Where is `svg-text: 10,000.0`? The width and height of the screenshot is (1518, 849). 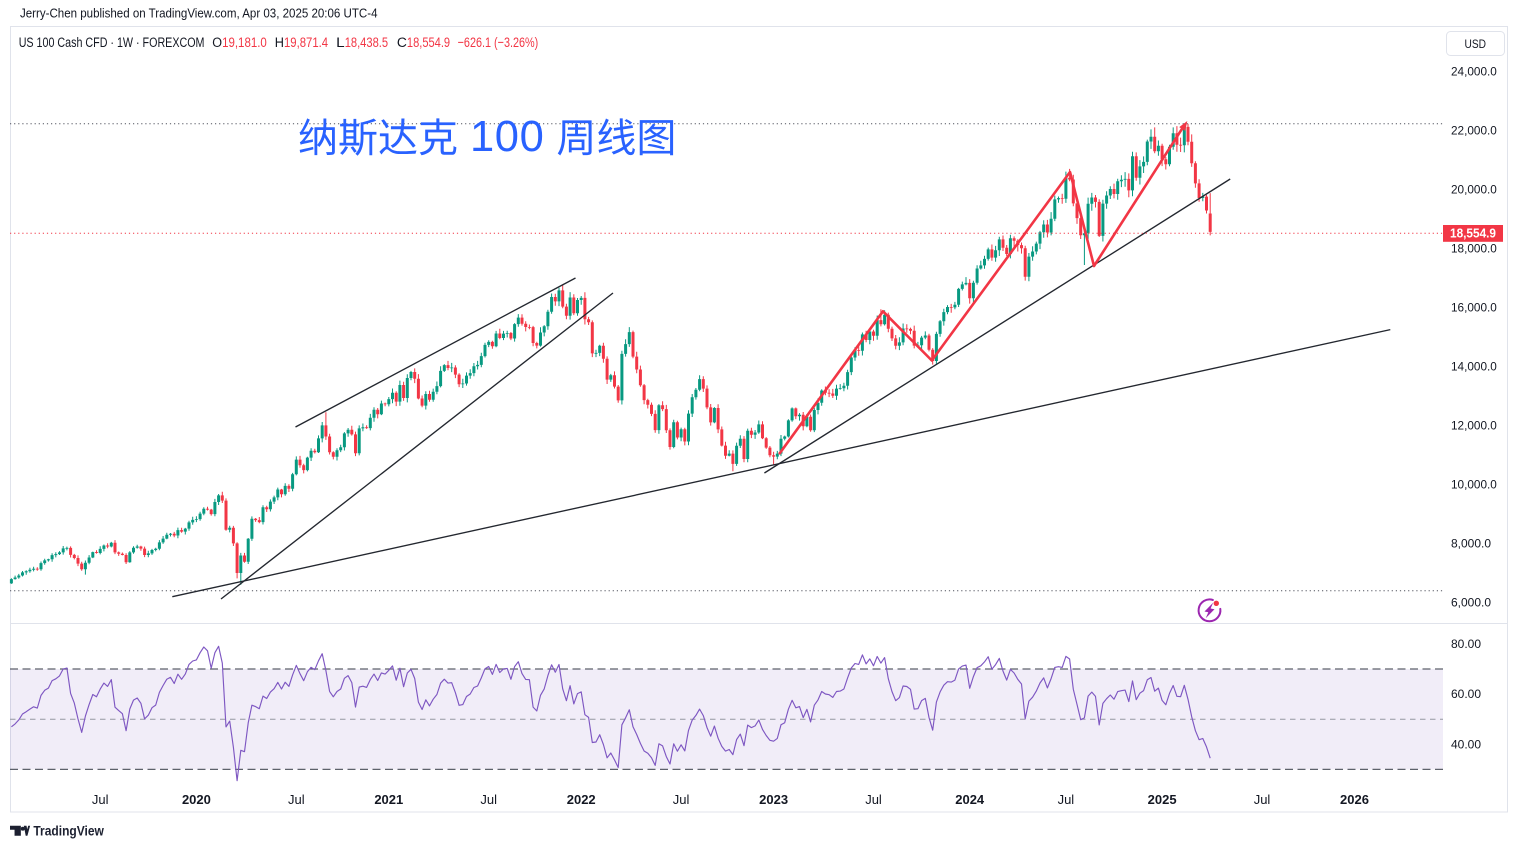
svg-text: 10,000.0 is located at coordinates (1474, 485).